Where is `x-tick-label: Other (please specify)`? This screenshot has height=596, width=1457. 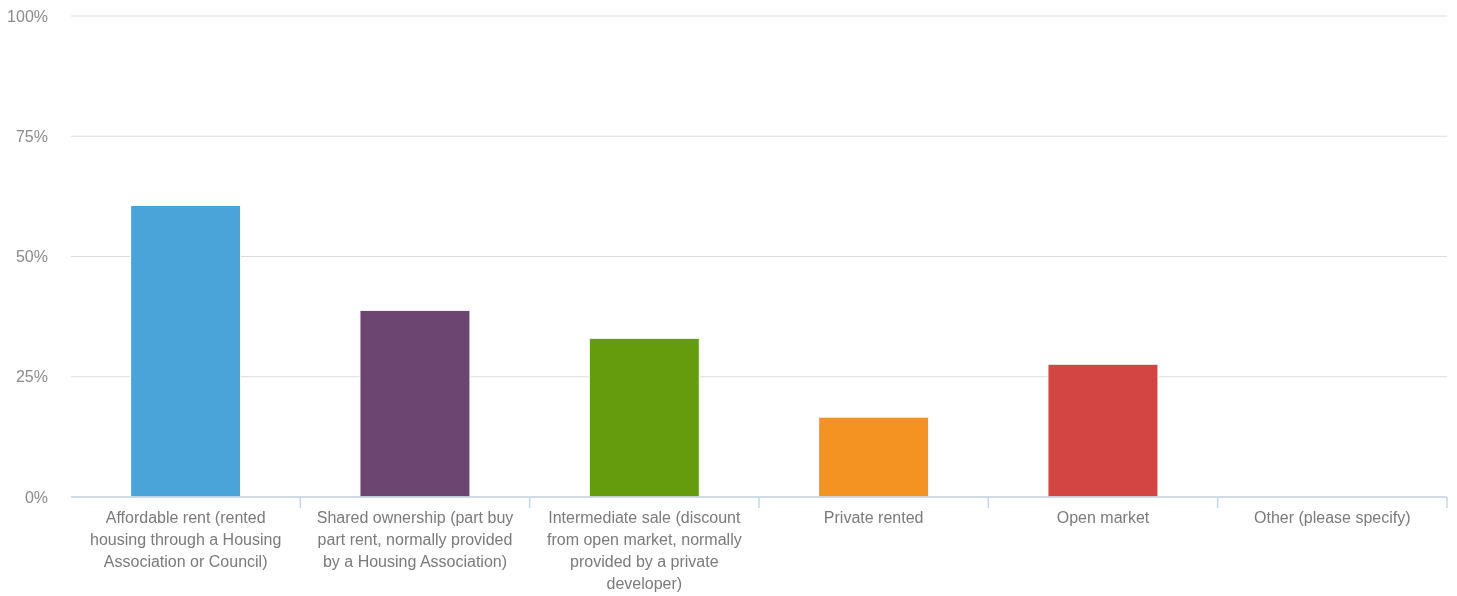
x-tick-label: Other (please specify) is located at coordinates (1332, 518).